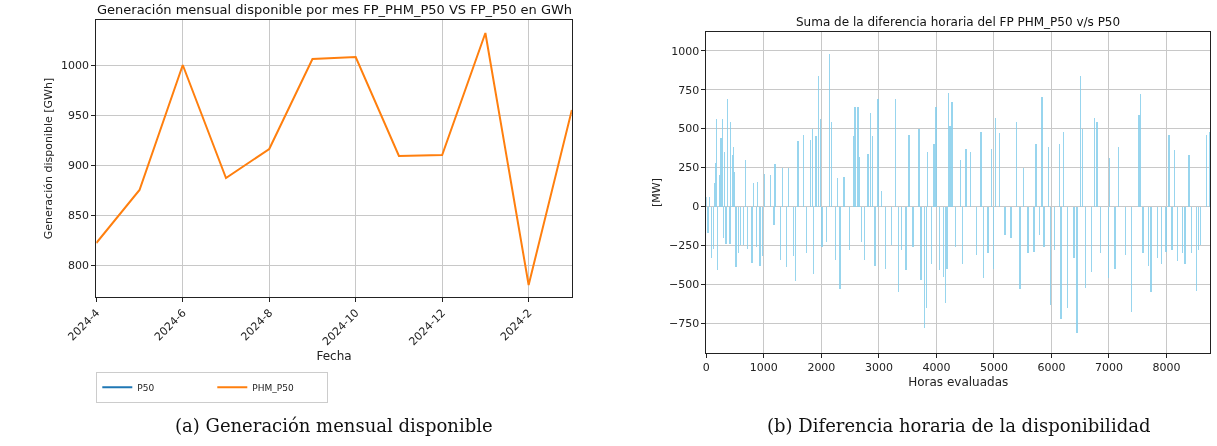 The height and width of the screenshot is (446, 1217). What do you see at coordinates (684, 285) in the screenshot?
I see `y-tick-label: −500` at bounding box center [684, 285].